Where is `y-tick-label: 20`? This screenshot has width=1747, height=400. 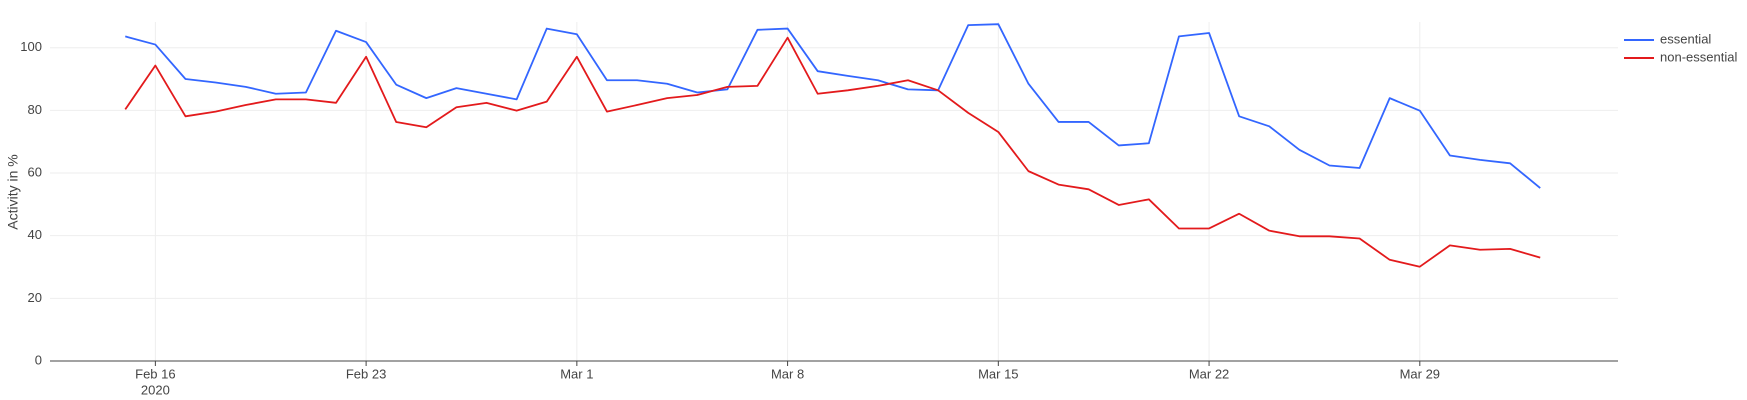
y-tick-label: 20 is located at coordinates (35, 297).